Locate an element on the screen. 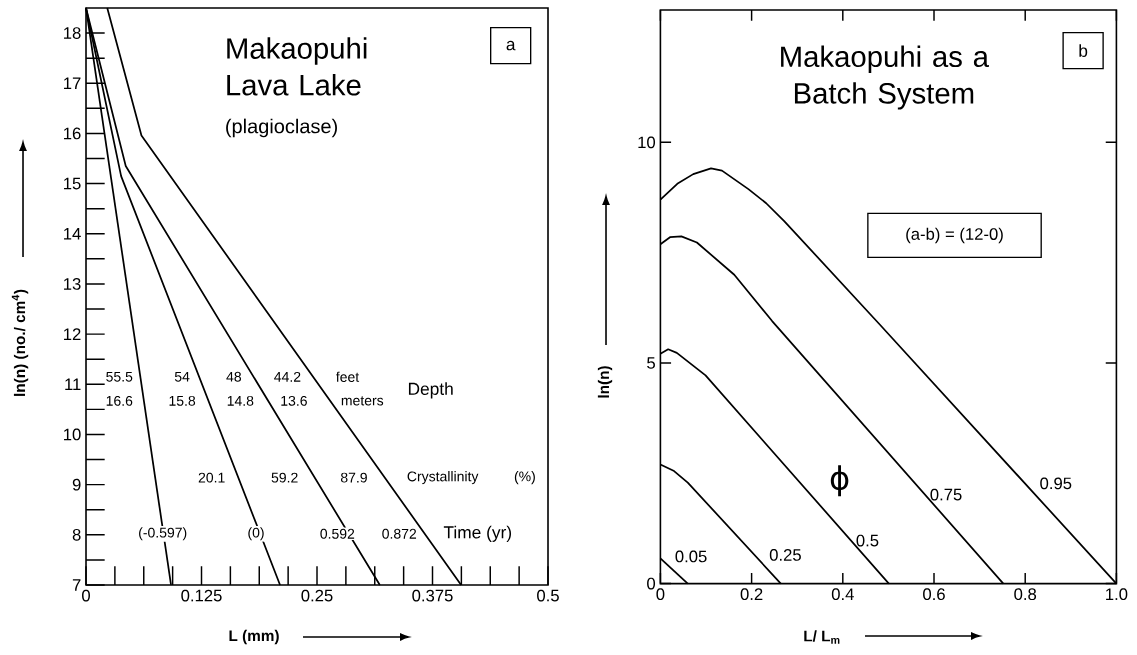  annotation: 54 is located at coordinates (182, 376).